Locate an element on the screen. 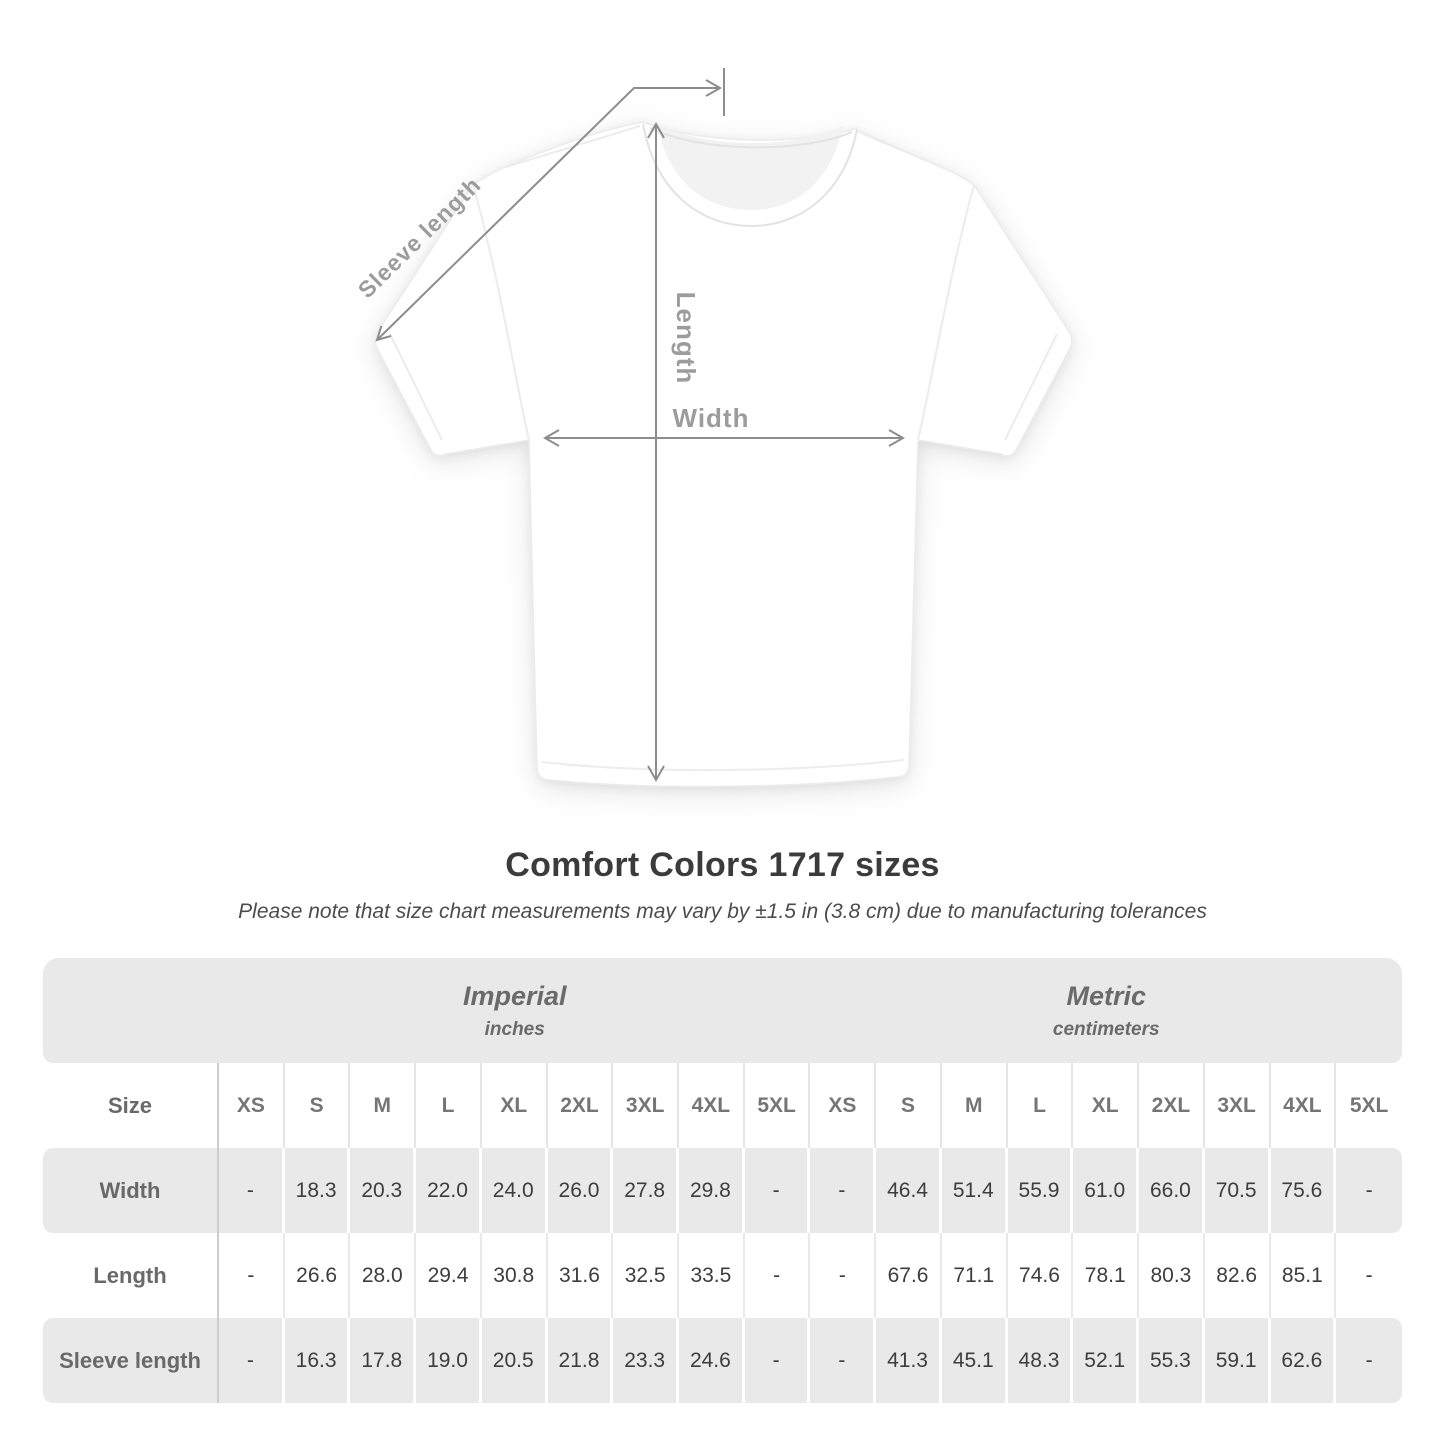 This screenshot has height=1445, width=1445. metric-group-title: Metric is located at coordinates (1106, 995).